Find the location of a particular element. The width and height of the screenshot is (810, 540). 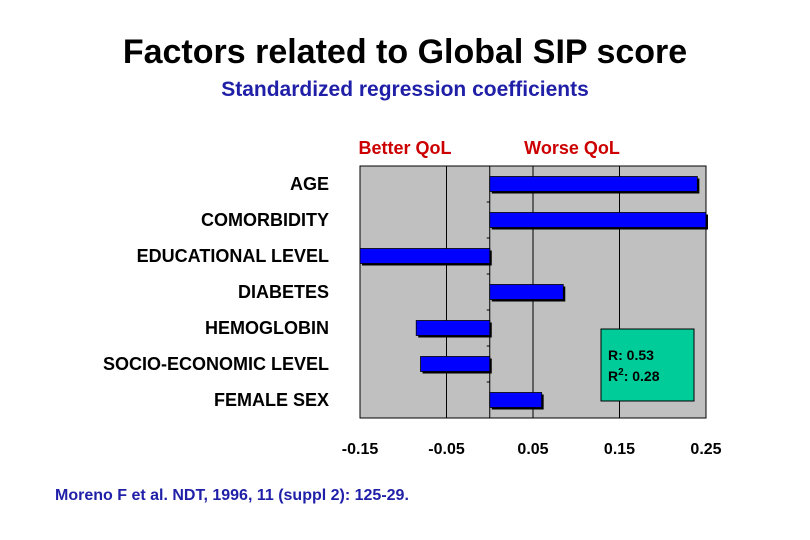

x-tick-label: 0.05 is located at coordinates (532, 449).